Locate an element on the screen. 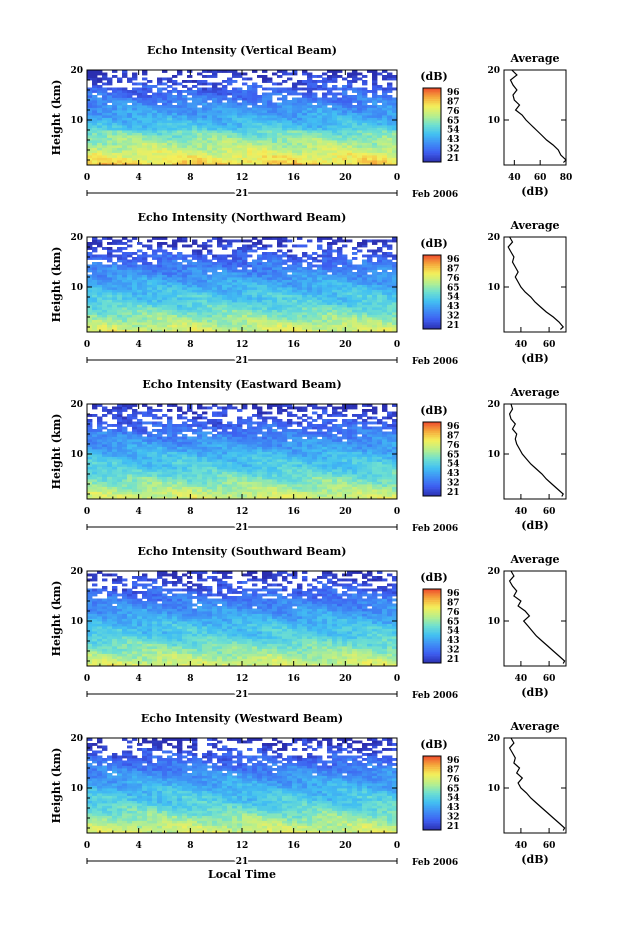 The height and width of the screenshot is (929, 620). profile-line is located at coordinates (538, 116).